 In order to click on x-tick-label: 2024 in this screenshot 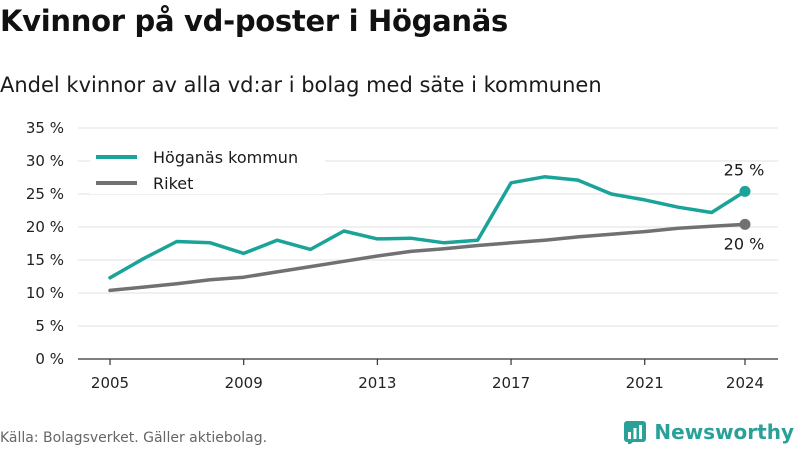, I will do `click(745, 383)`.